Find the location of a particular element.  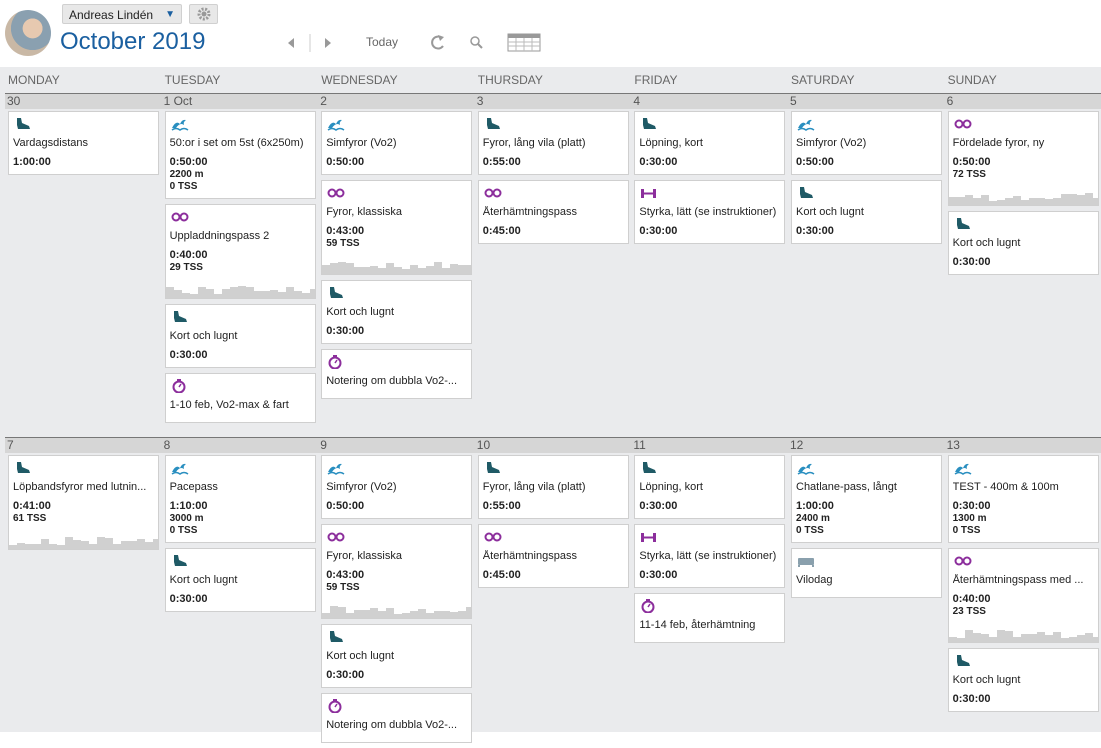

refresh-button is located at coordinates (437, 42).